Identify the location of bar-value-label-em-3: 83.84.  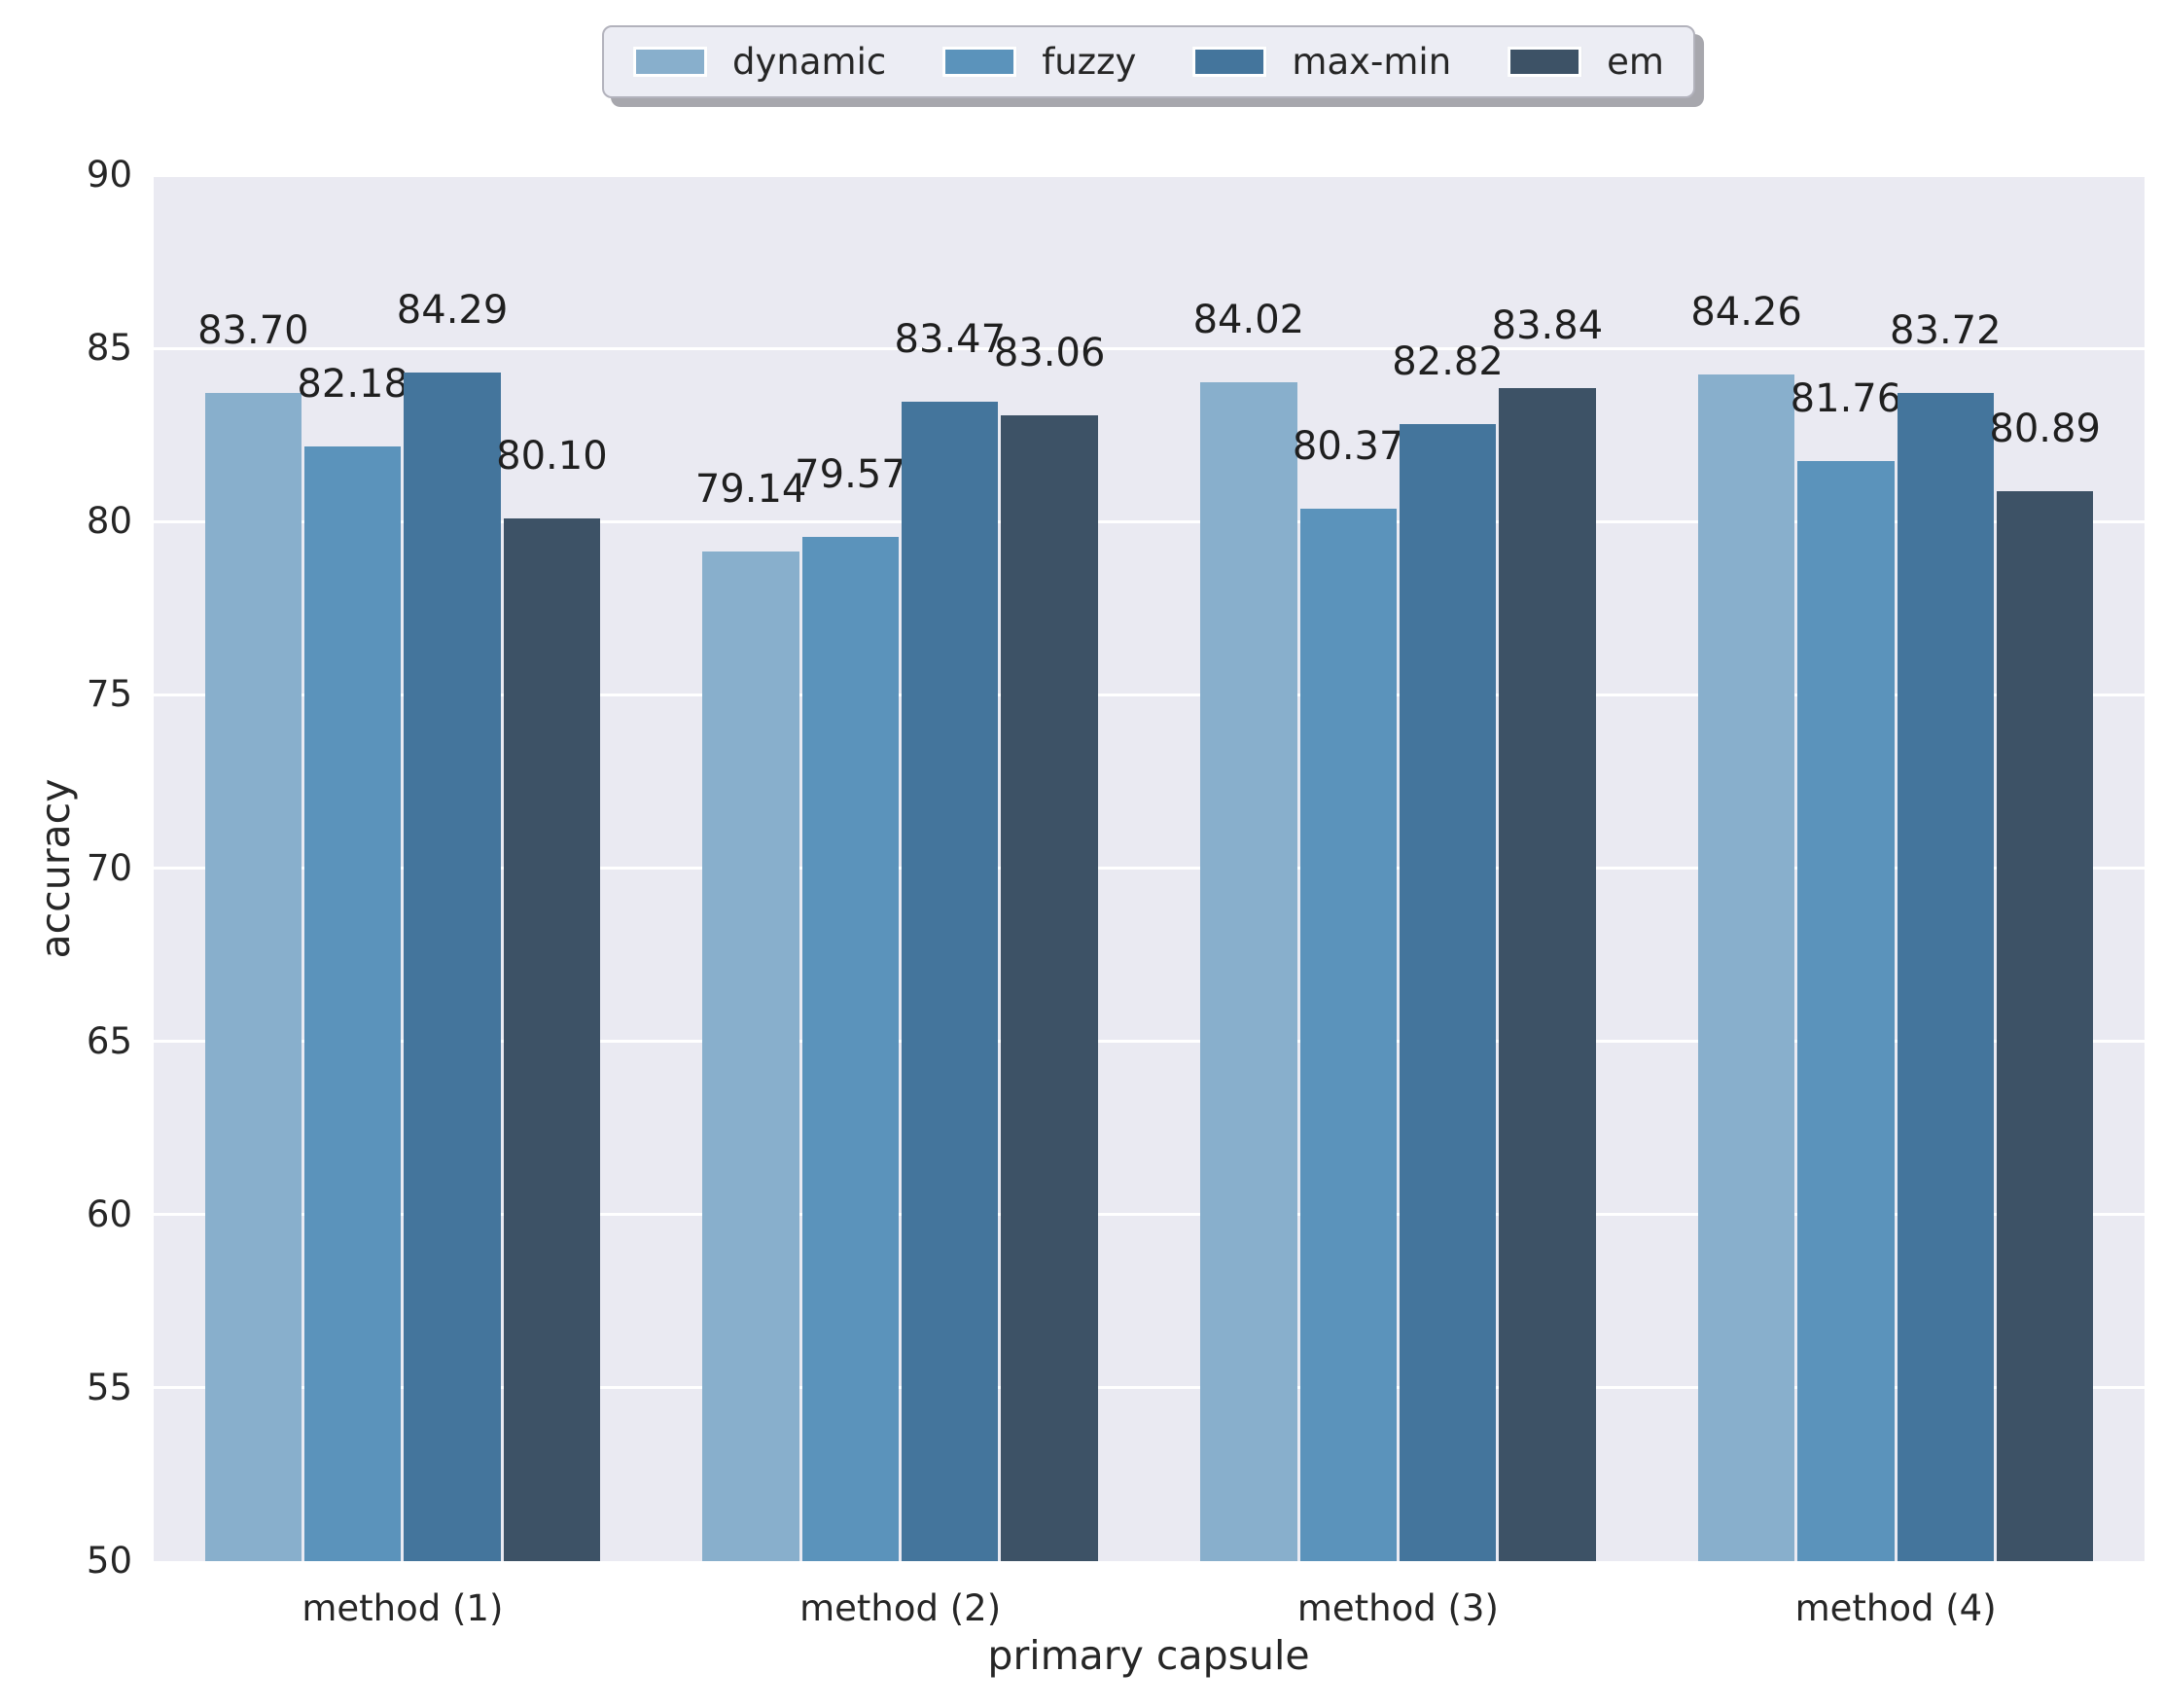
(1547, 326).